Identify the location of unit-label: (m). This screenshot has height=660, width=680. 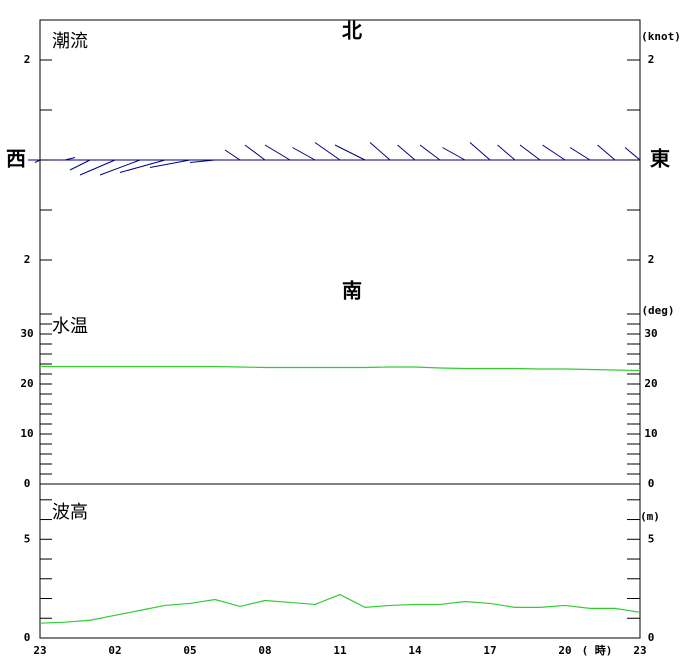
(650, 516).